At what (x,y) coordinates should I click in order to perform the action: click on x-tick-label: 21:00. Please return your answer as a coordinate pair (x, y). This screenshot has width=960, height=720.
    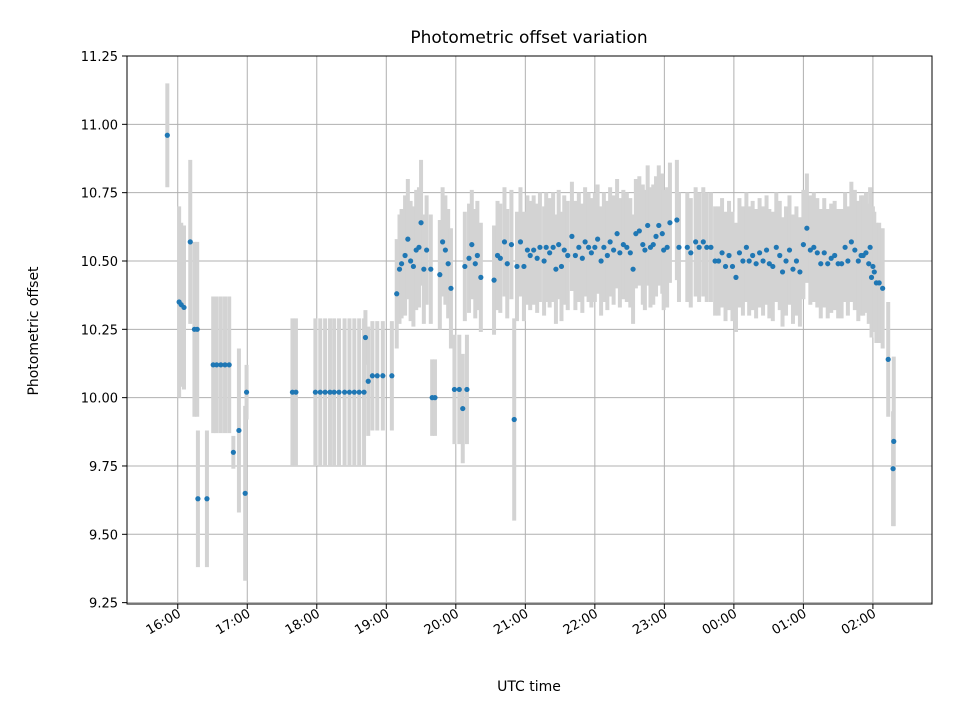
    Looking at the image, I should click on (511, 622).